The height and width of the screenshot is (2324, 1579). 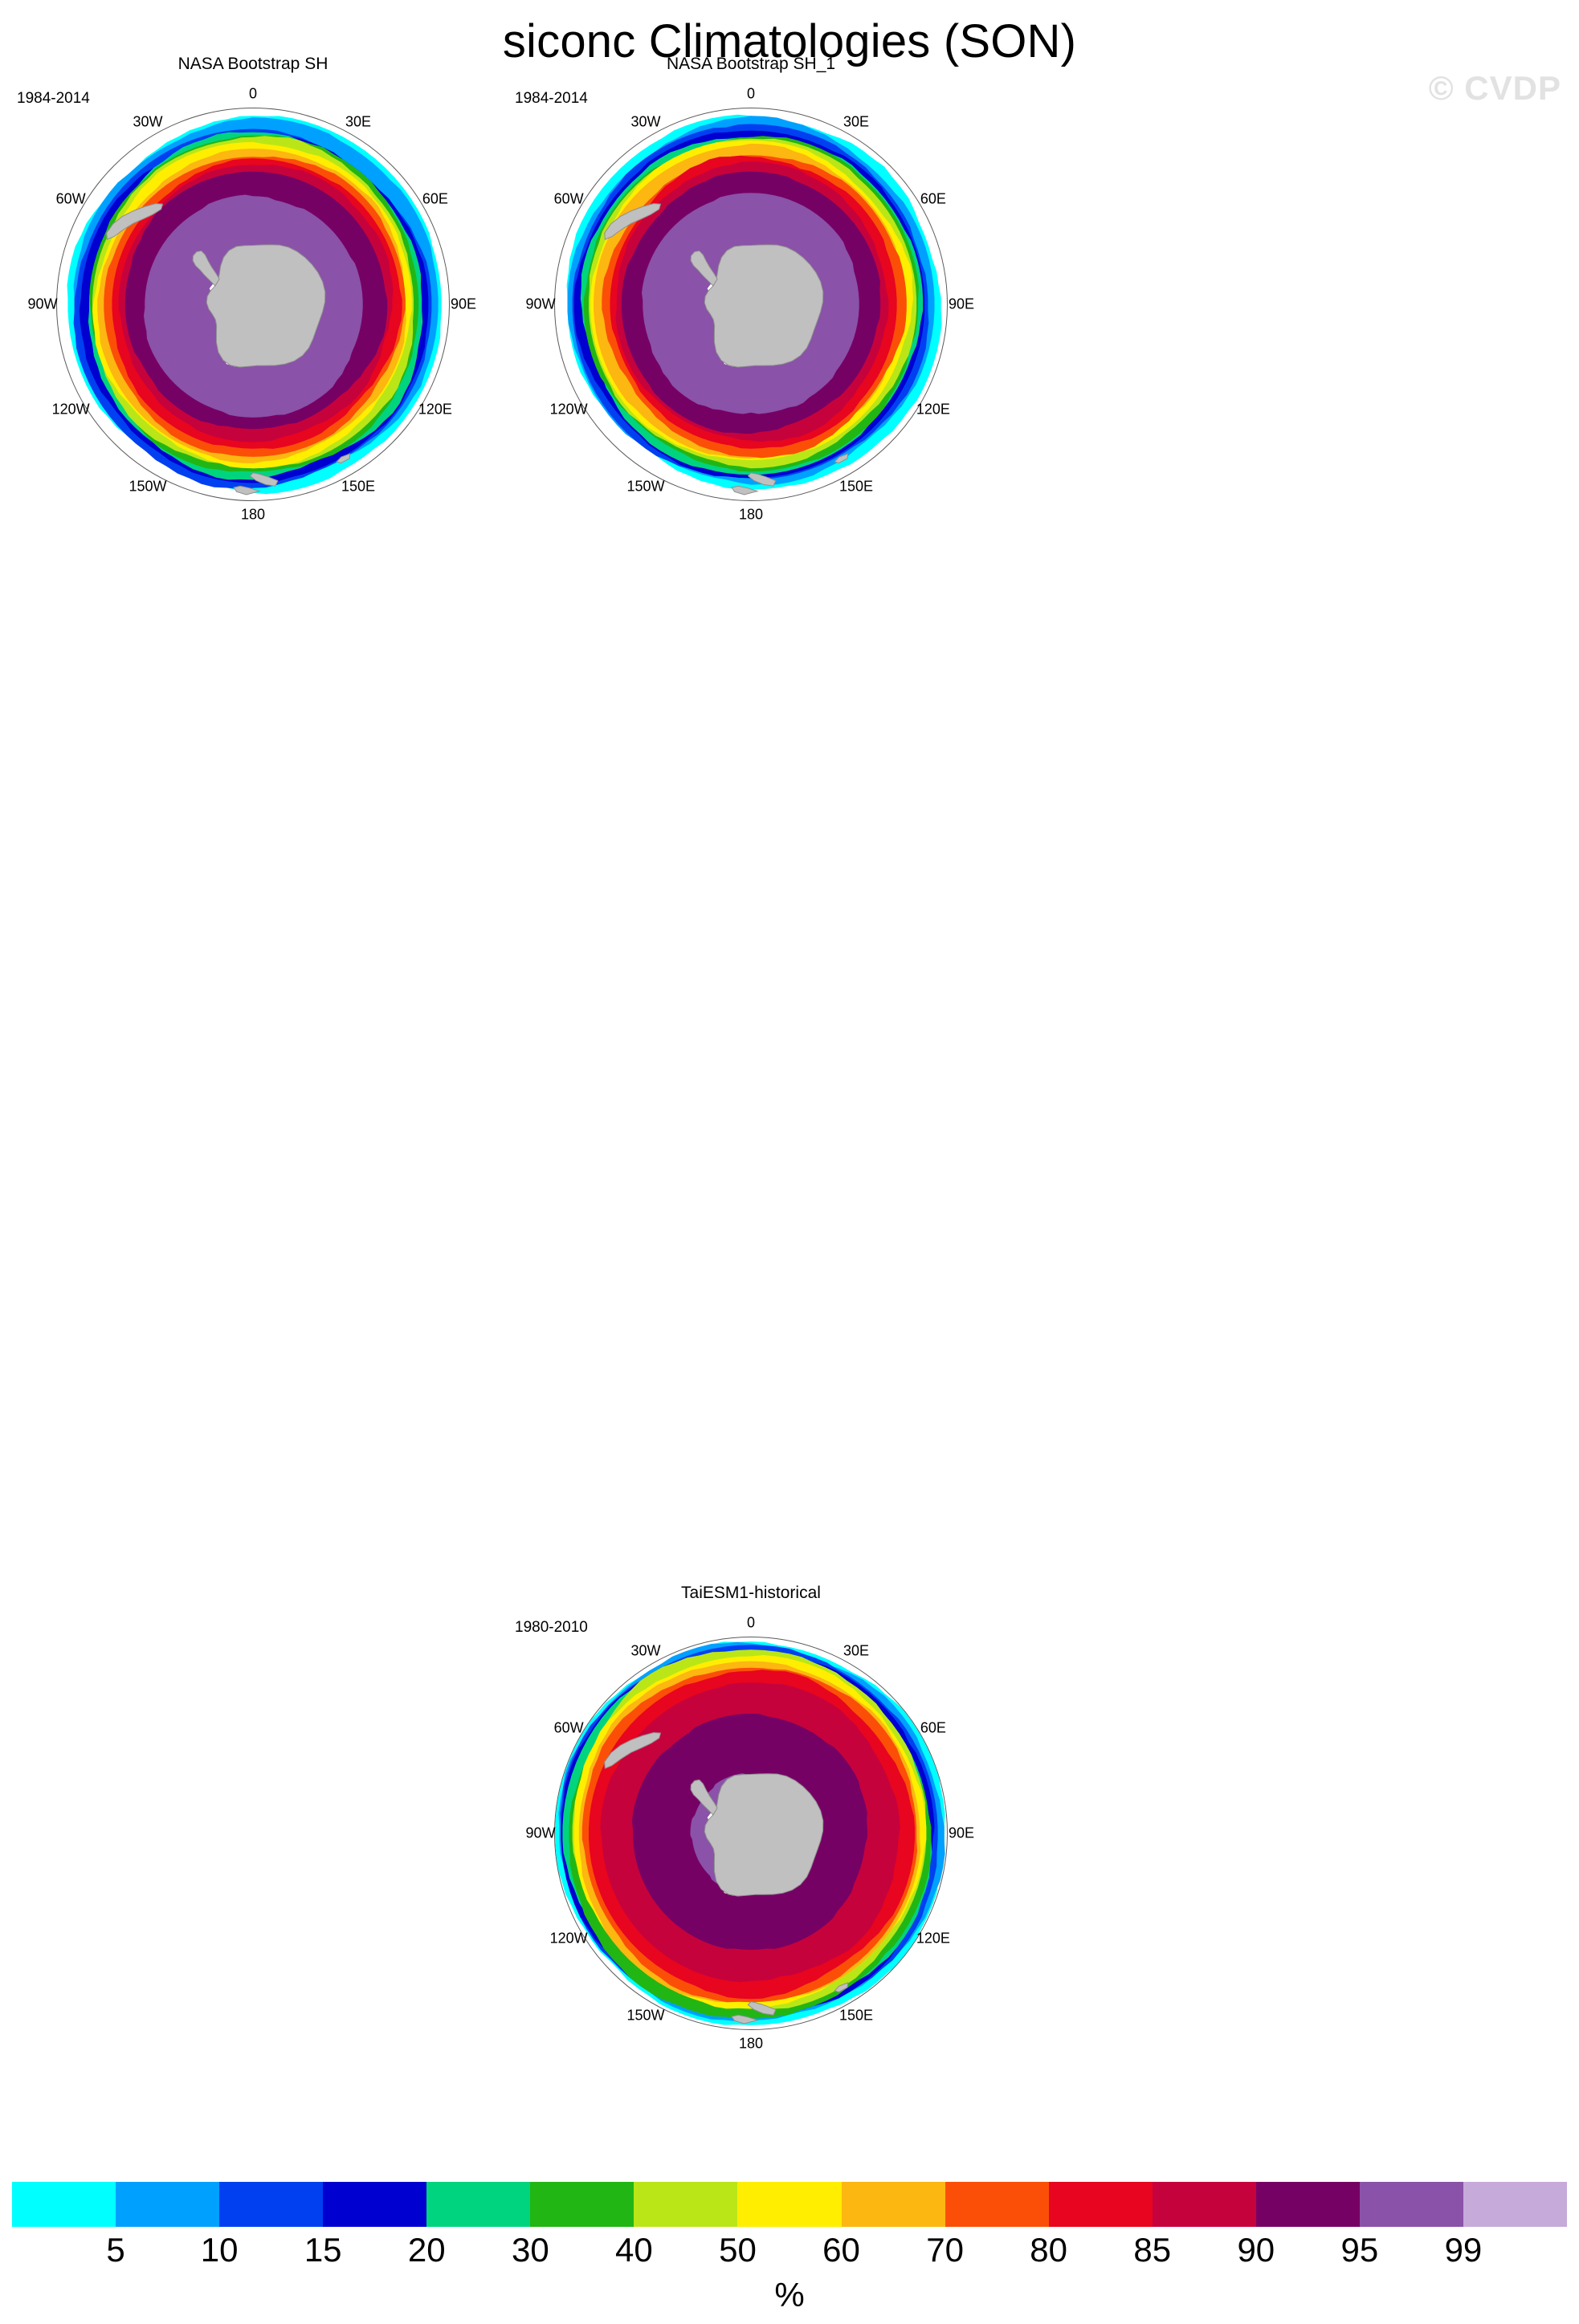 I want to click on colorbar-tick: 30, so click(x=530, y=2250).